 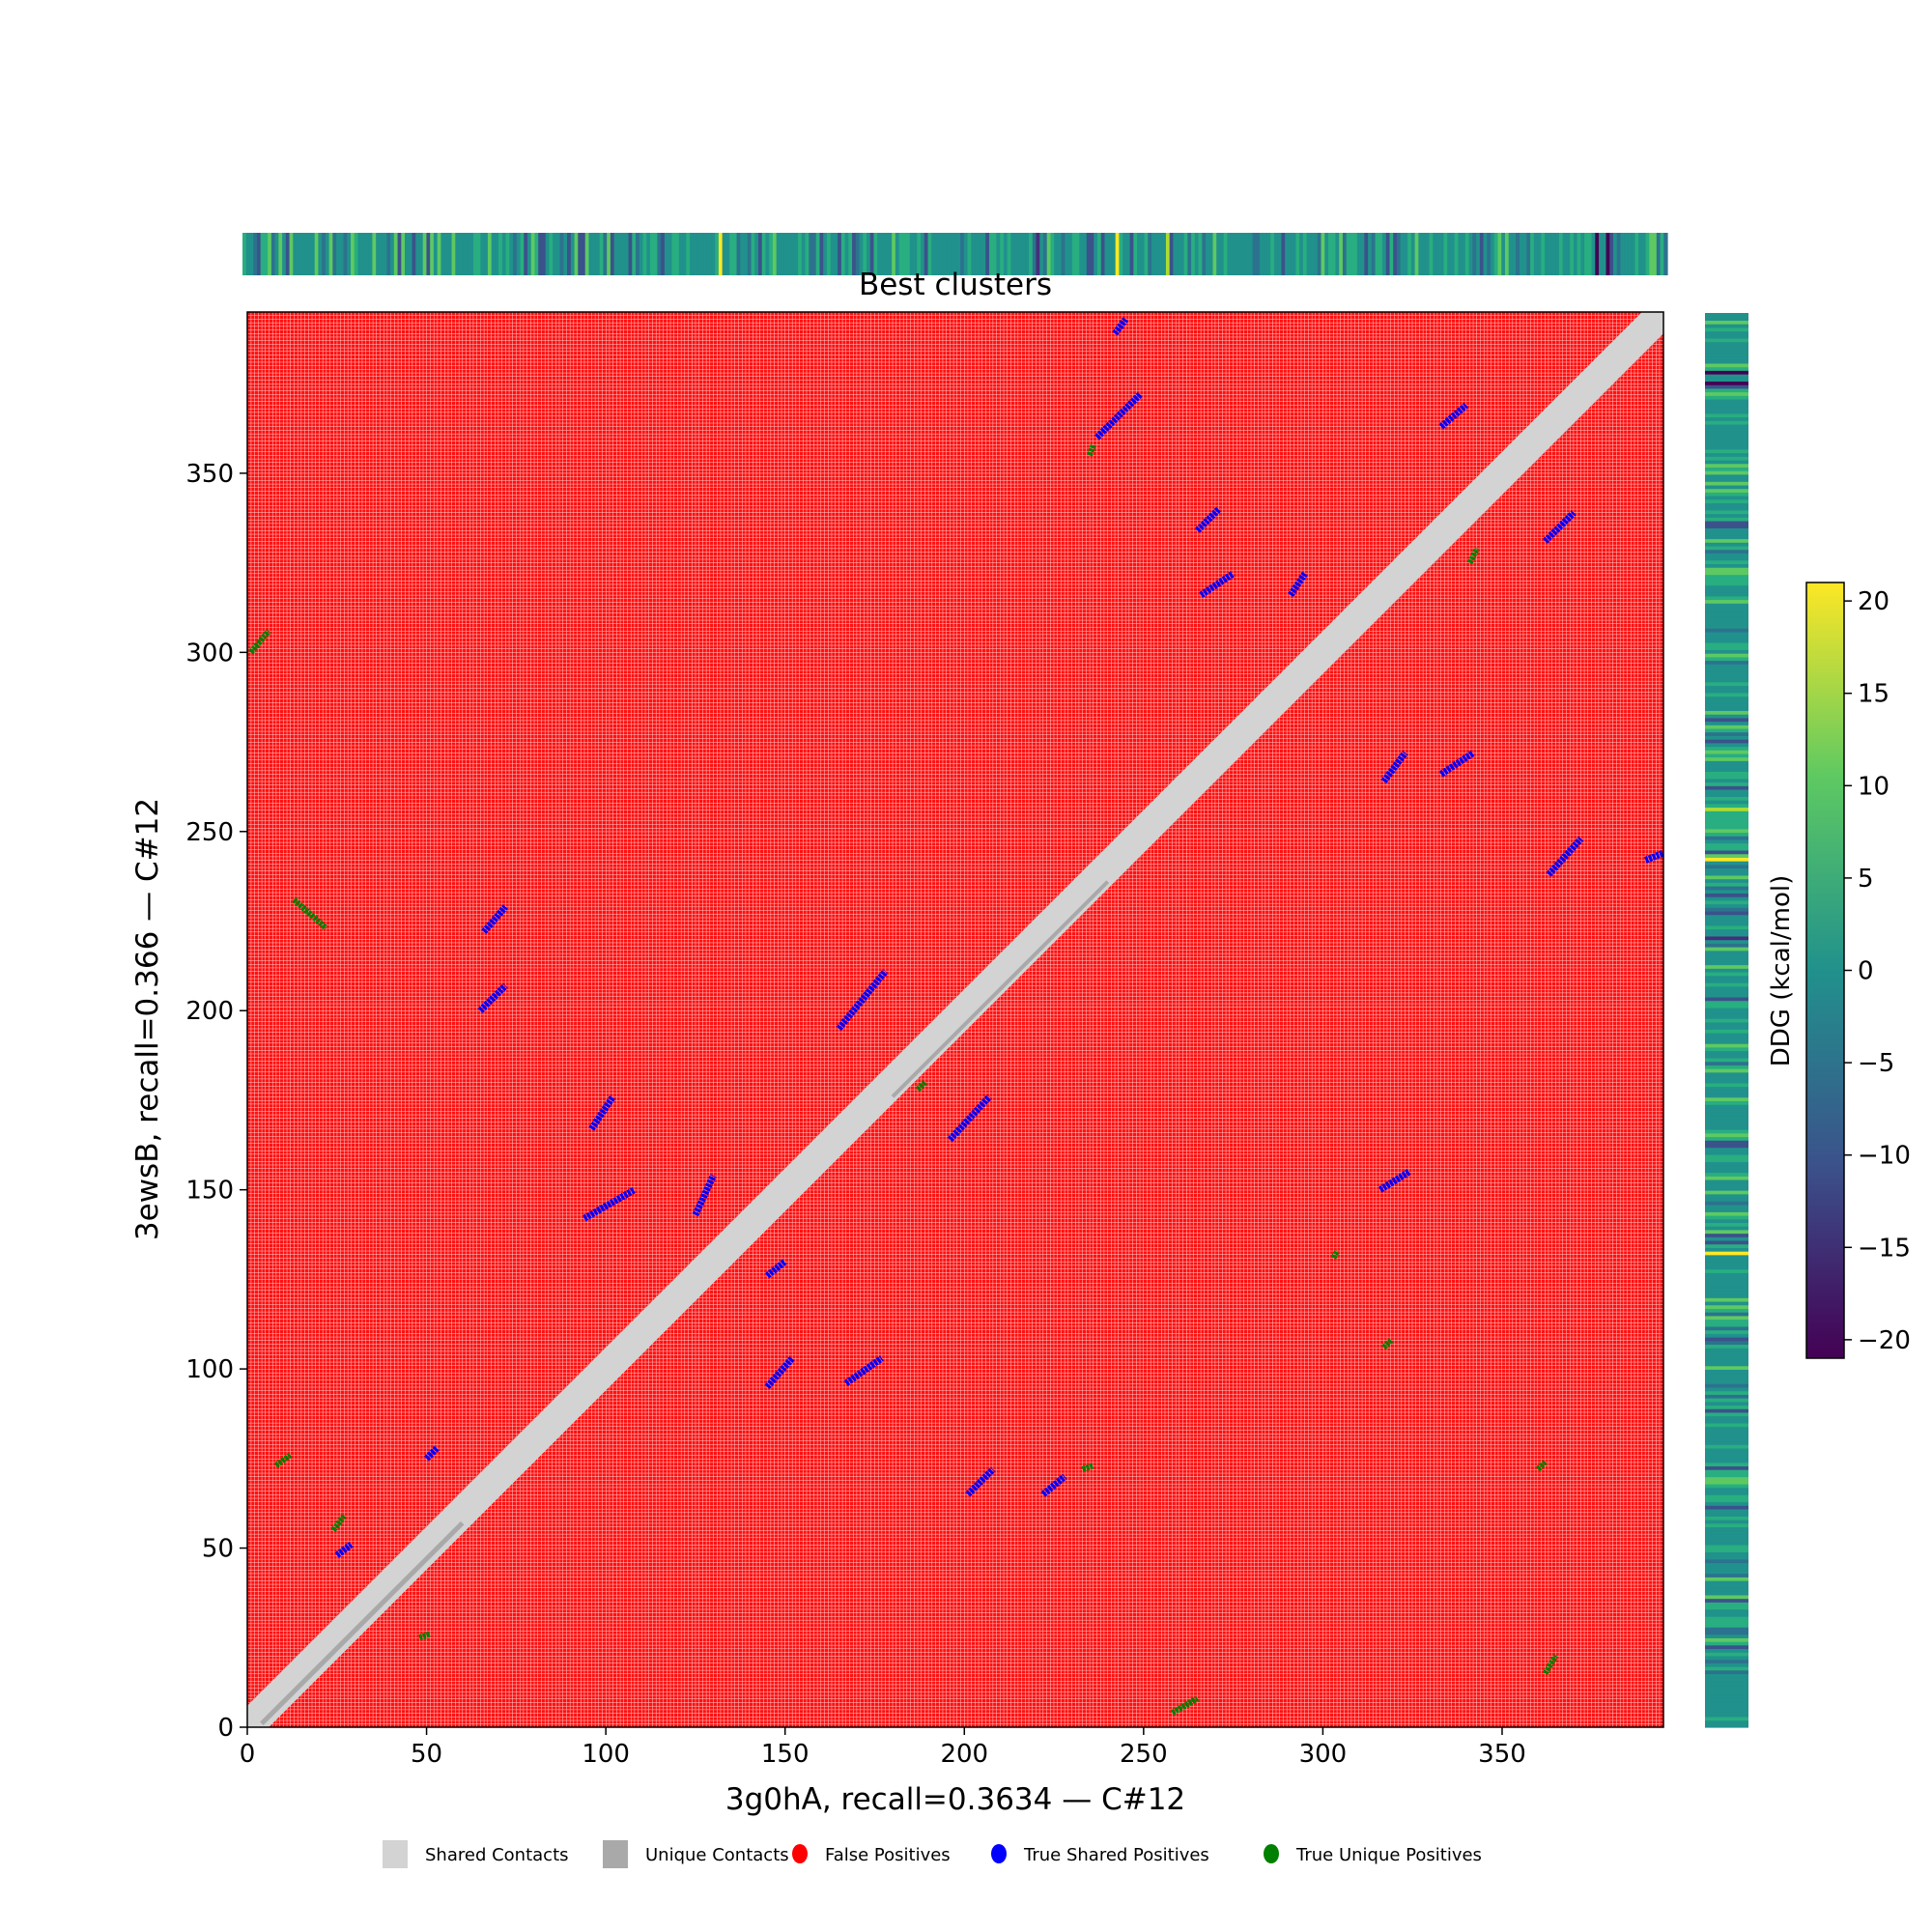 I want to click on legend-marker, so click(x=1271, y=1853).